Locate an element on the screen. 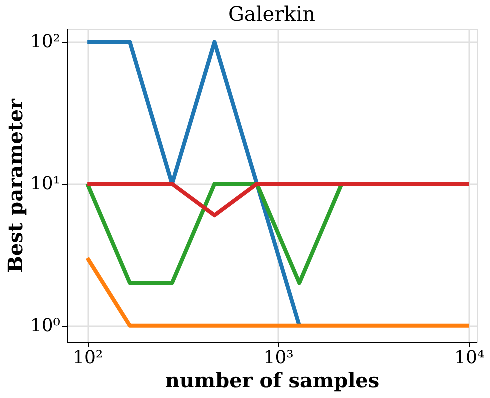 The width and height of the screenshot is (490, 398). chart-title: Galerkin is located at coordinates (272, 14).